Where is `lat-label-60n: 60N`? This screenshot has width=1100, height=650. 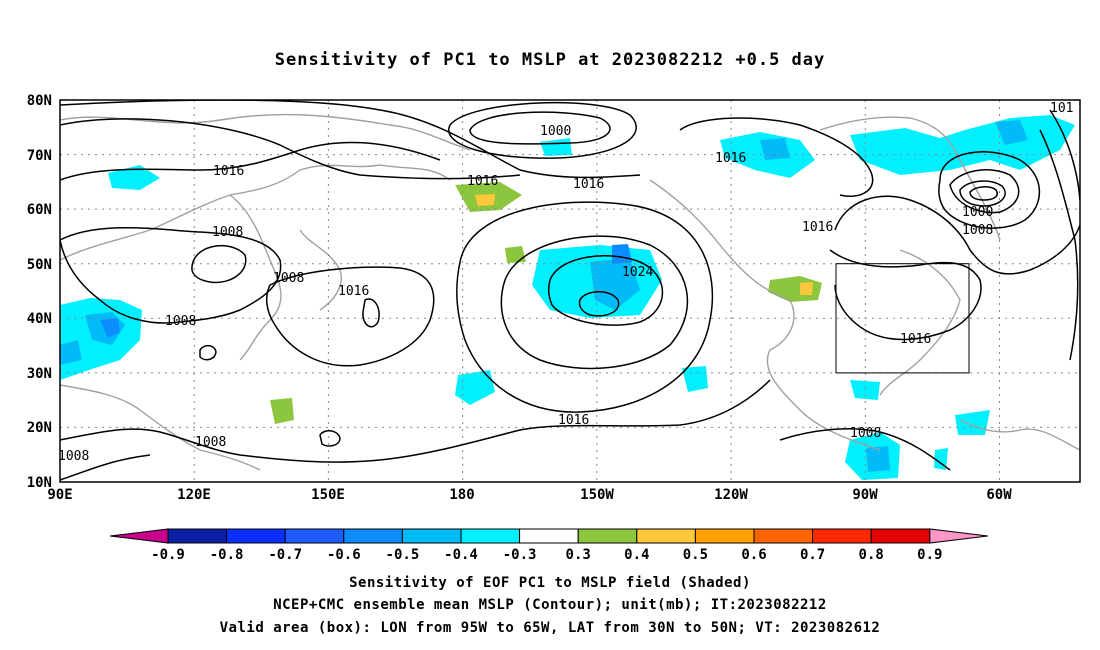
lat-label-60n: 60N is located at coordinates (39, 210).